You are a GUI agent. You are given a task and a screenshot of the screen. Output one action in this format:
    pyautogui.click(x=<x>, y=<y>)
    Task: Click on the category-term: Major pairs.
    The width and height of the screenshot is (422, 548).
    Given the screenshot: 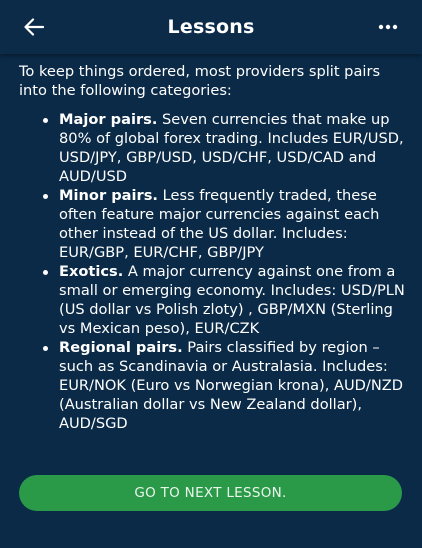 What is the action you would take?
    pyautogui.click(x=108, y=119)
    